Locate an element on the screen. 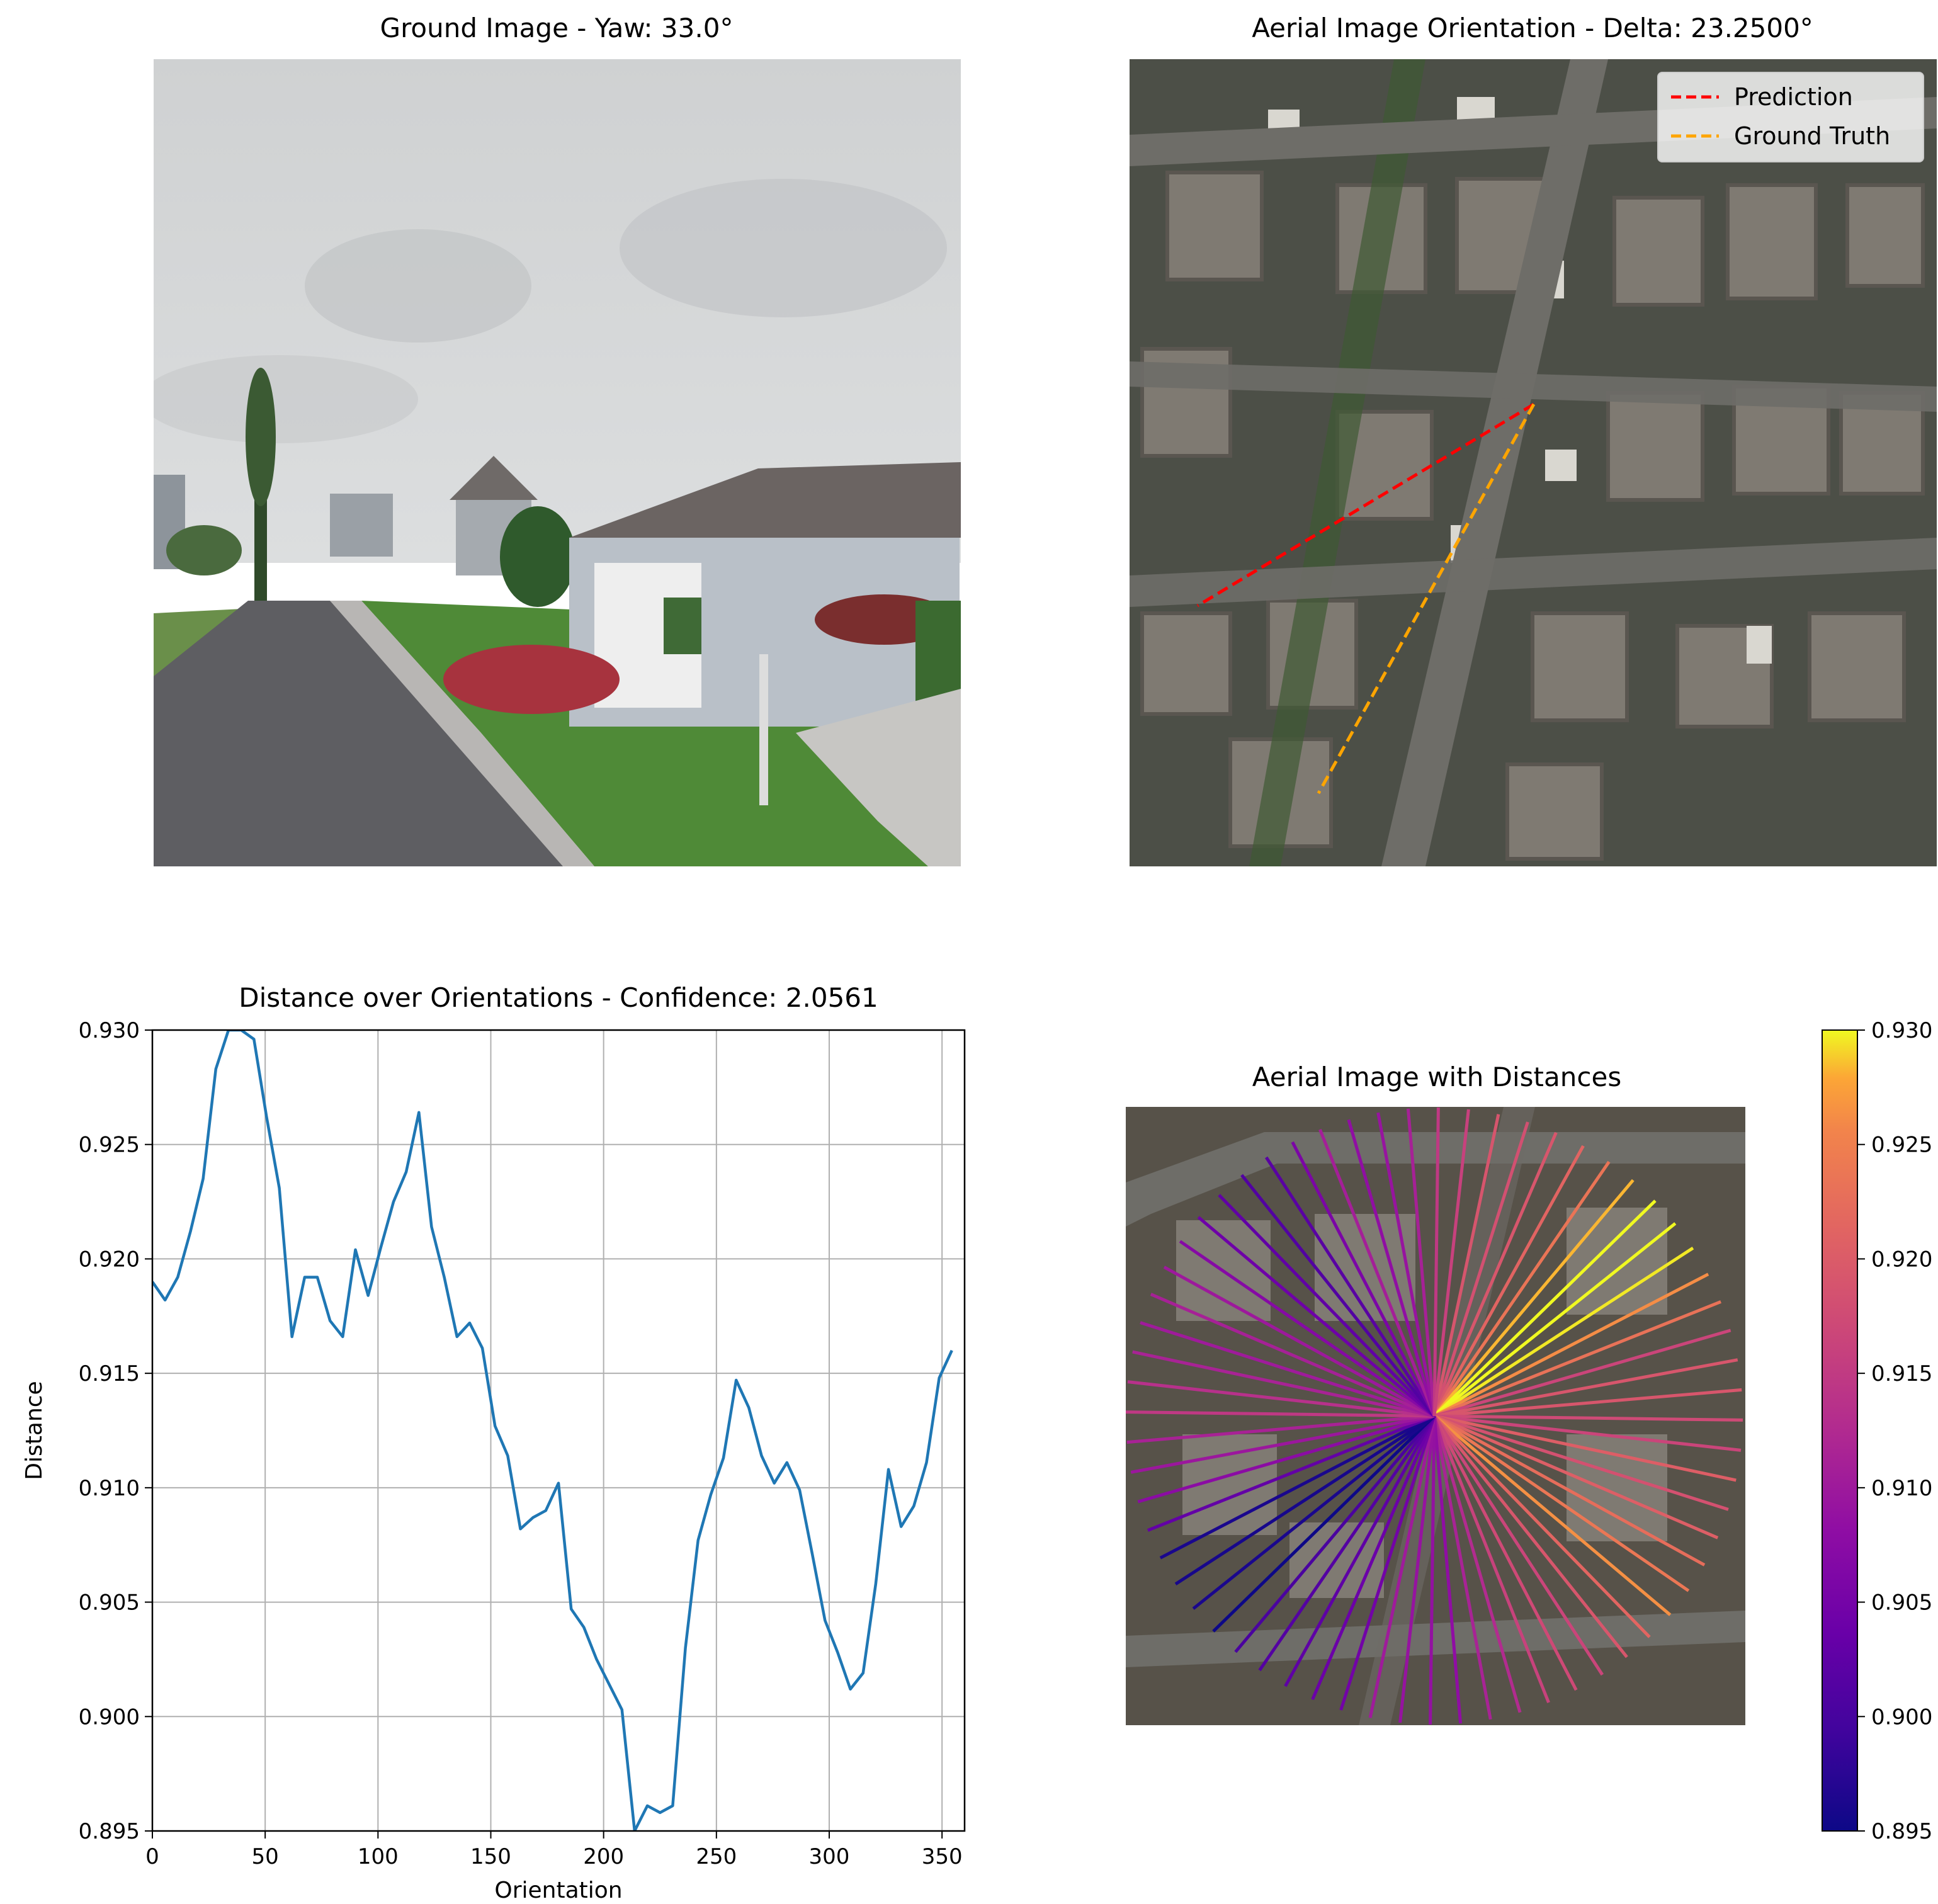 This screenshot has width=1938, height=1904. colorbar-tick-label: 0.925 is located at coordinates (1901, 1145).